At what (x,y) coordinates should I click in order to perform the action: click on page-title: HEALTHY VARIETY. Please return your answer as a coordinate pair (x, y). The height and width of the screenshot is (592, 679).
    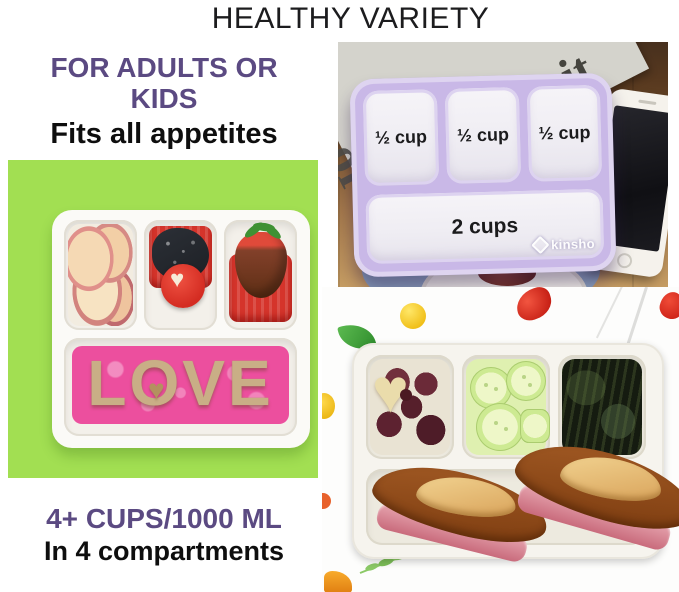
    Looking at the image, I should click on (350, 18).